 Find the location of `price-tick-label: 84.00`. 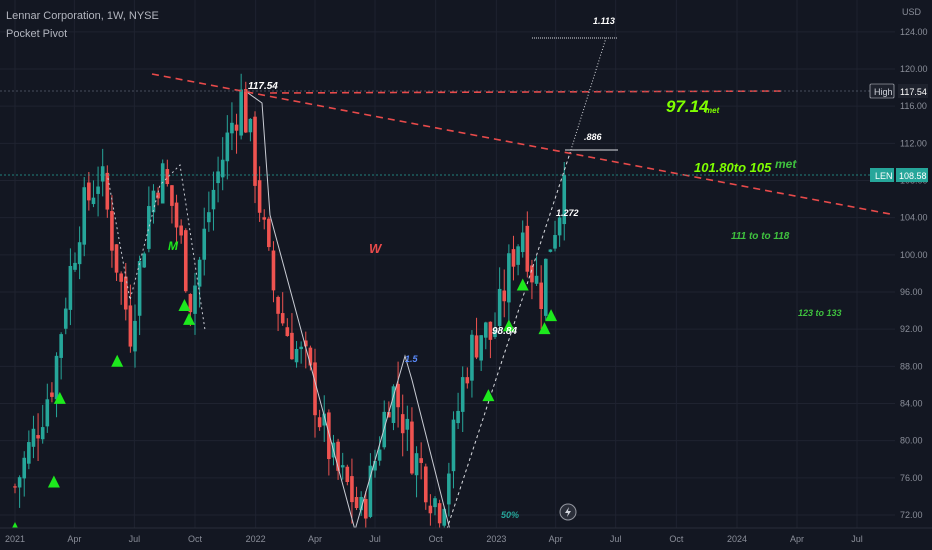

price-tick-label: 84.00 is located at coordinates (911, 404).